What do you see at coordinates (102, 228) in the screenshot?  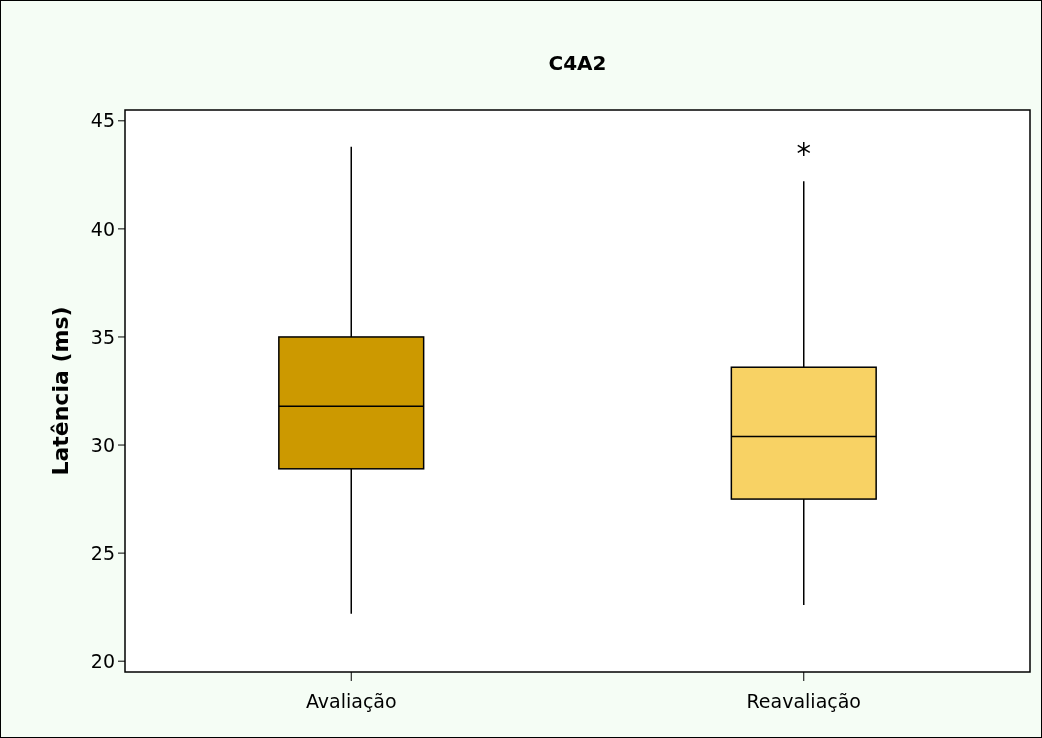 I see `y-tick-label: 40` at bounding box center [102, 228].